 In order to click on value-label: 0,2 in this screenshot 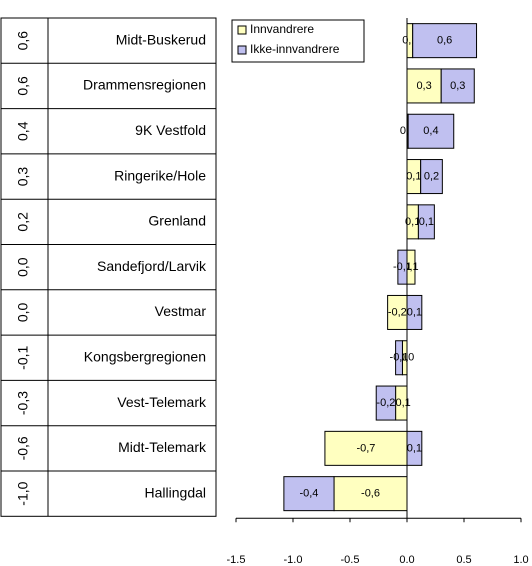, I will do `click(431, 176)`.